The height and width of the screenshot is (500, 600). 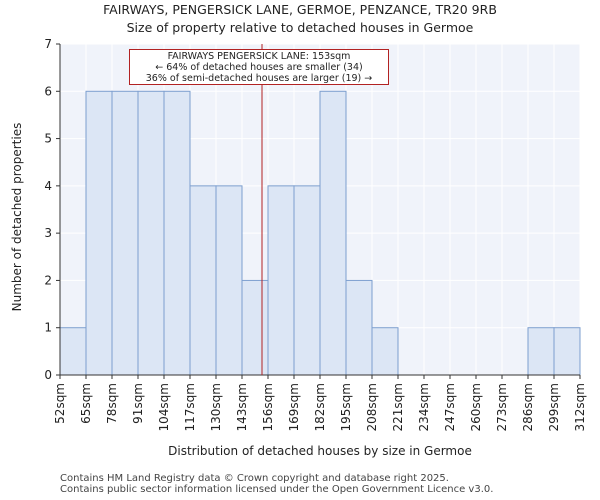 I want to click on bar-117sqm, so click(x=203, y=280).